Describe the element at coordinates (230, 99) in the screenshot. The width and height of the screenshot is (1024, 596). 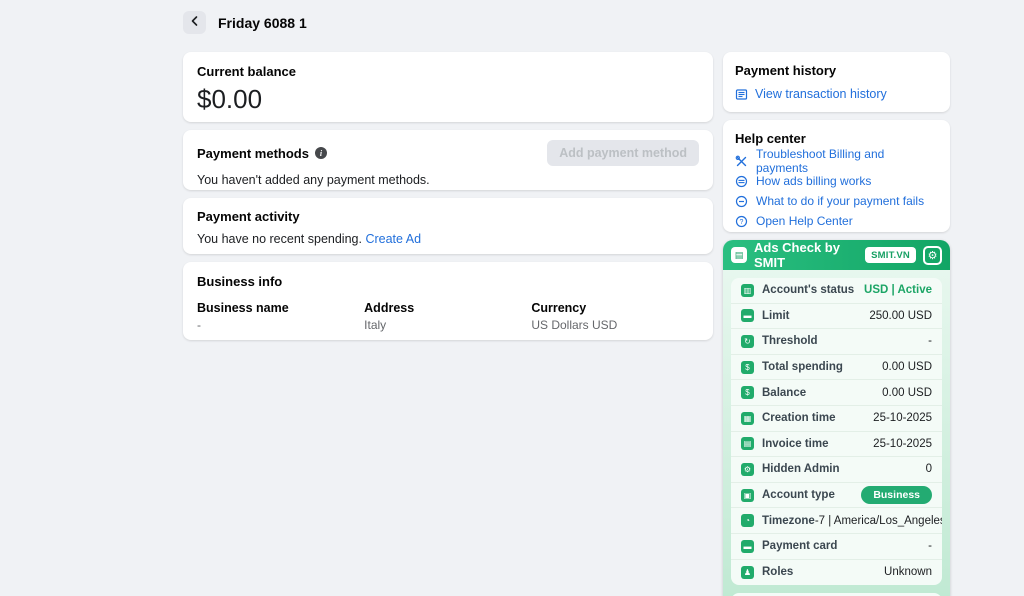
I see `current-balance-amount: $0.00` at that location.